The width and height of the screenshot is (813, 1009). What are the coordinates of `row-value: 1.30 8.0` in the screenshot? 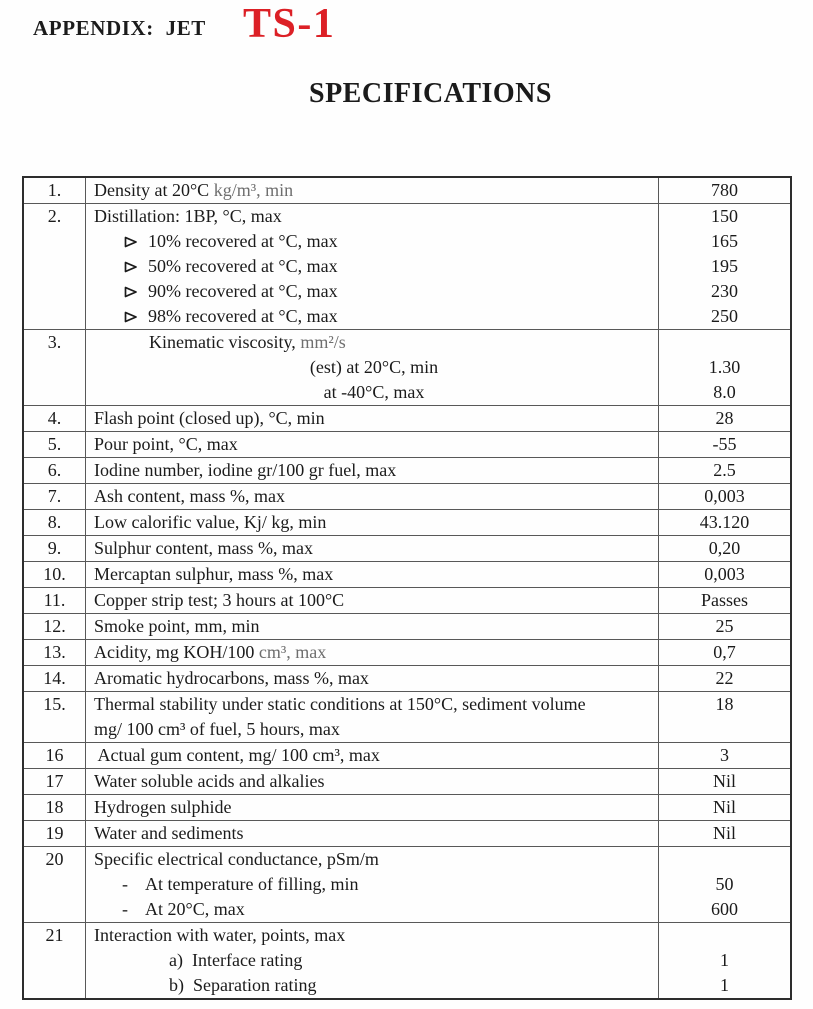 It's located at (724, 367).